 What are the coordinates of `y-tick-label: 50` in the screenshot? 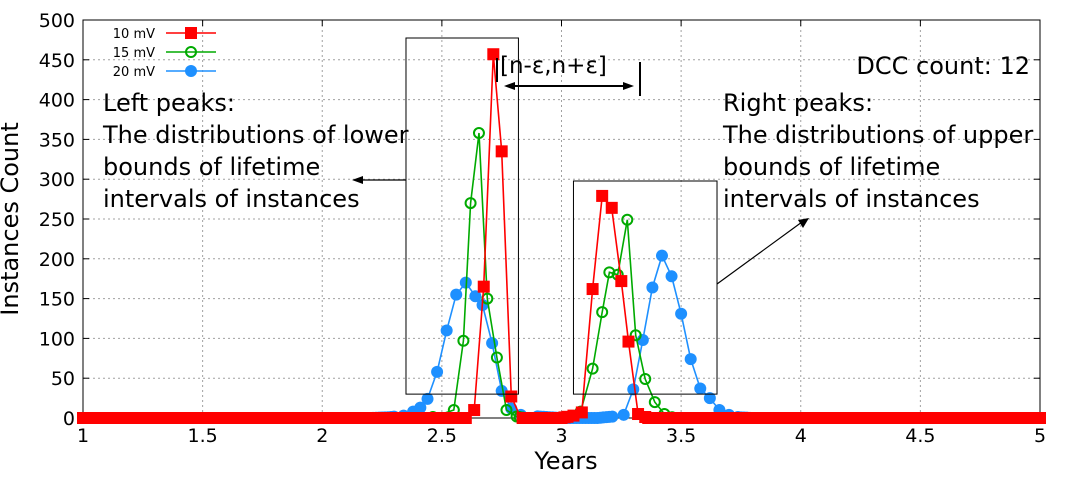 It's located at (63, 379).